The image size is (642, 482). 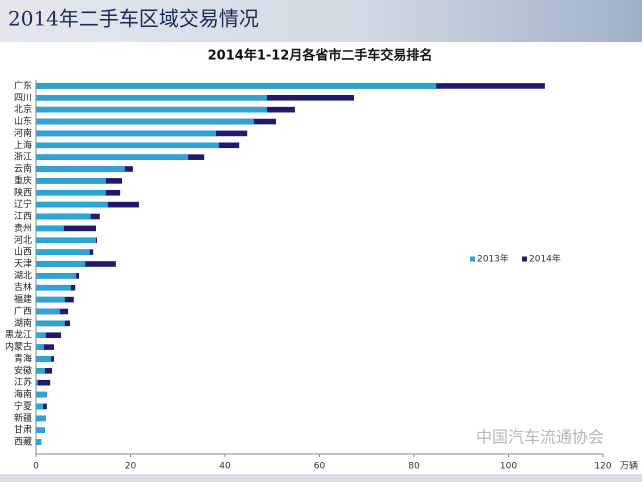 I want to click on y-tick-label: 内蒙古, so click(x=18, y=347).